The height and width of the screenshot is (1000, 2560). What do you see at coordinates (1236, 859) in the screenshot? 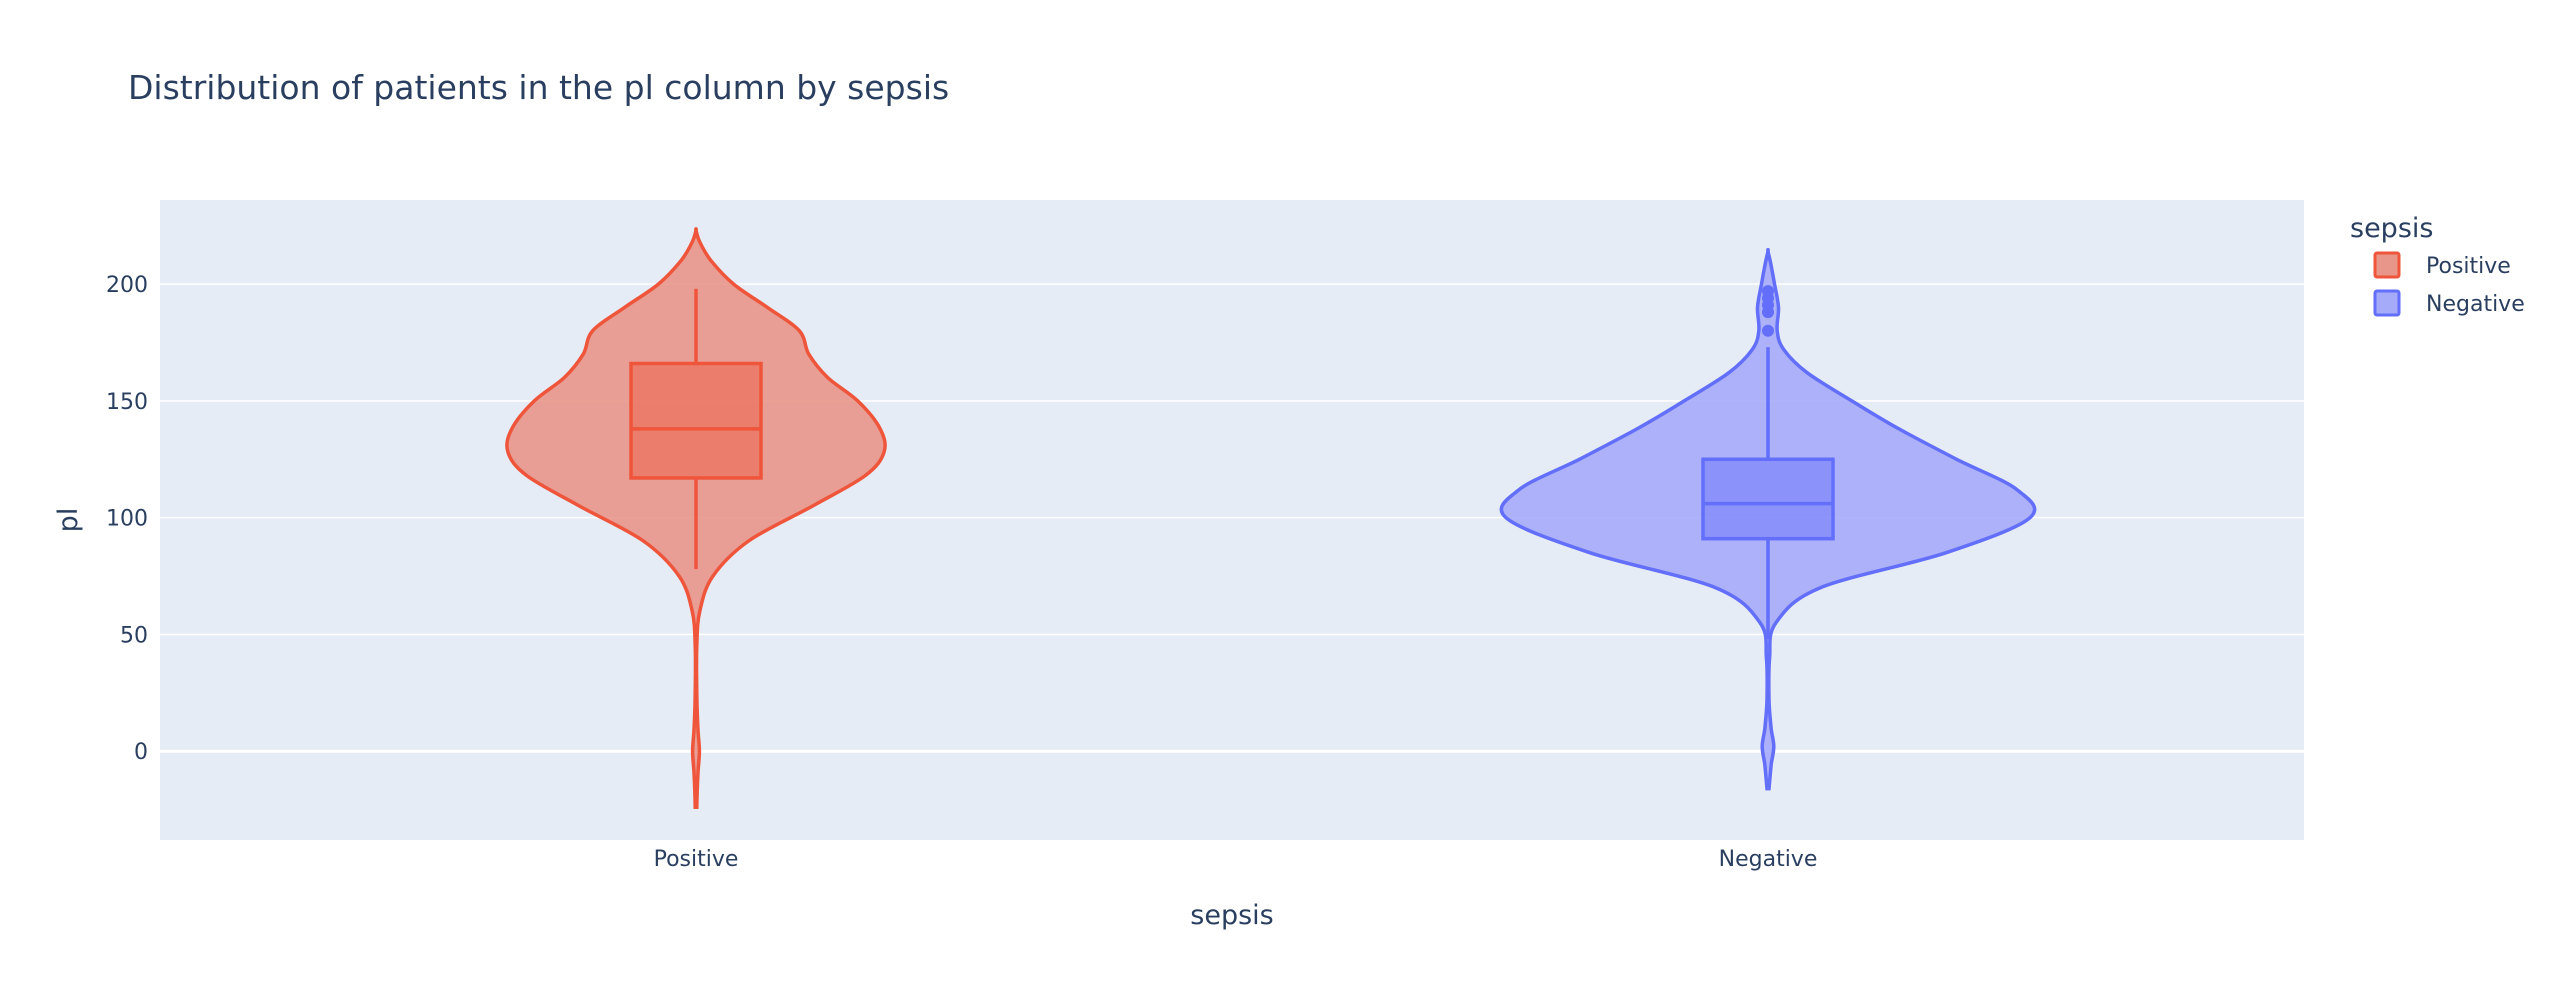
I see `x-tick-labels: Positive Negative` at bounding box center [1236, 859].